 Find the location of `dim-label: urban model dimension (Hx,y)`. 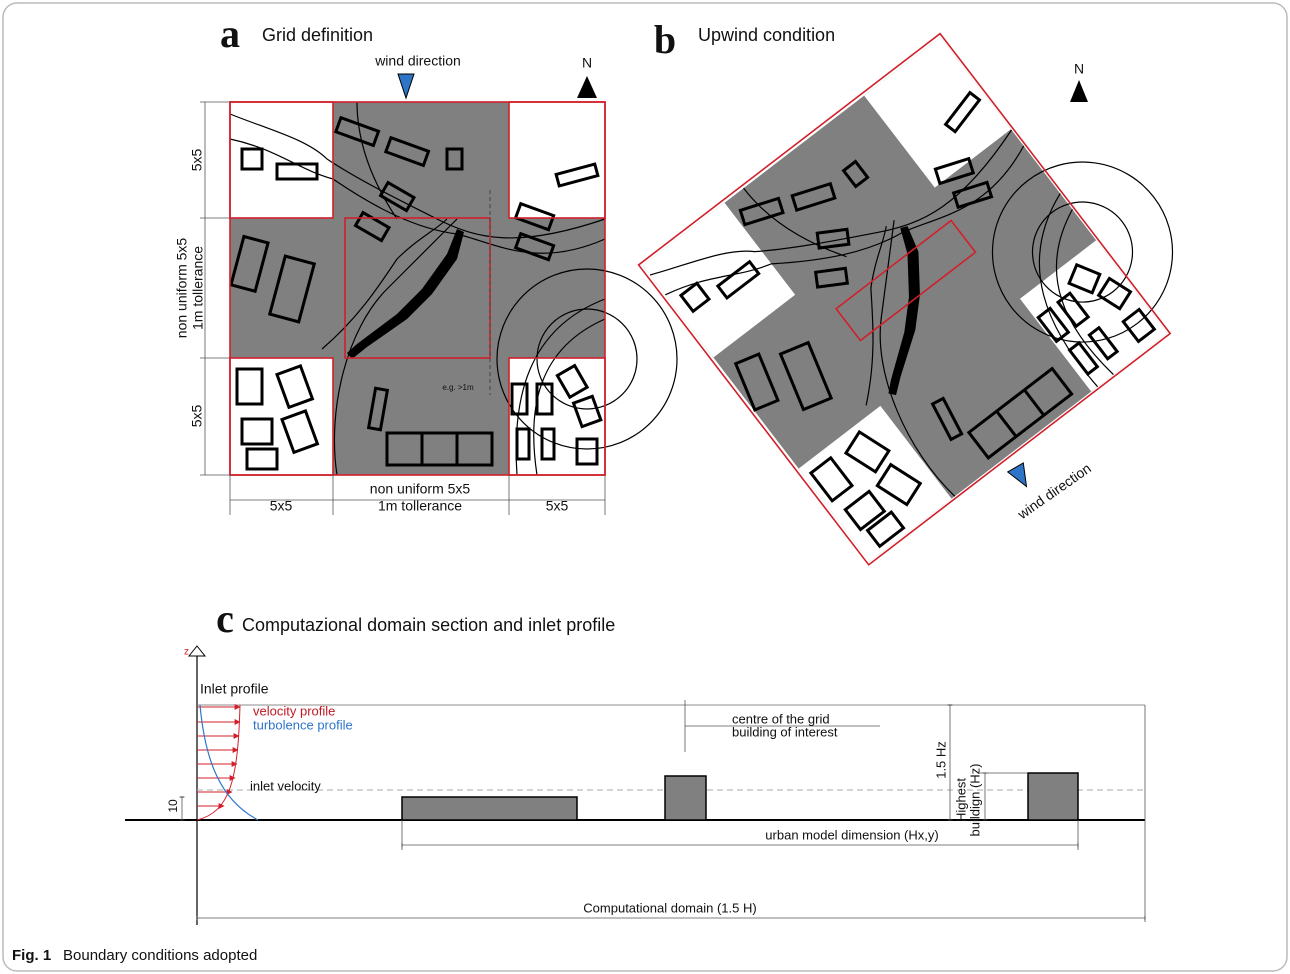

dim-label: urban model dimension (Hx,y) is located at coordinates (851, 834).